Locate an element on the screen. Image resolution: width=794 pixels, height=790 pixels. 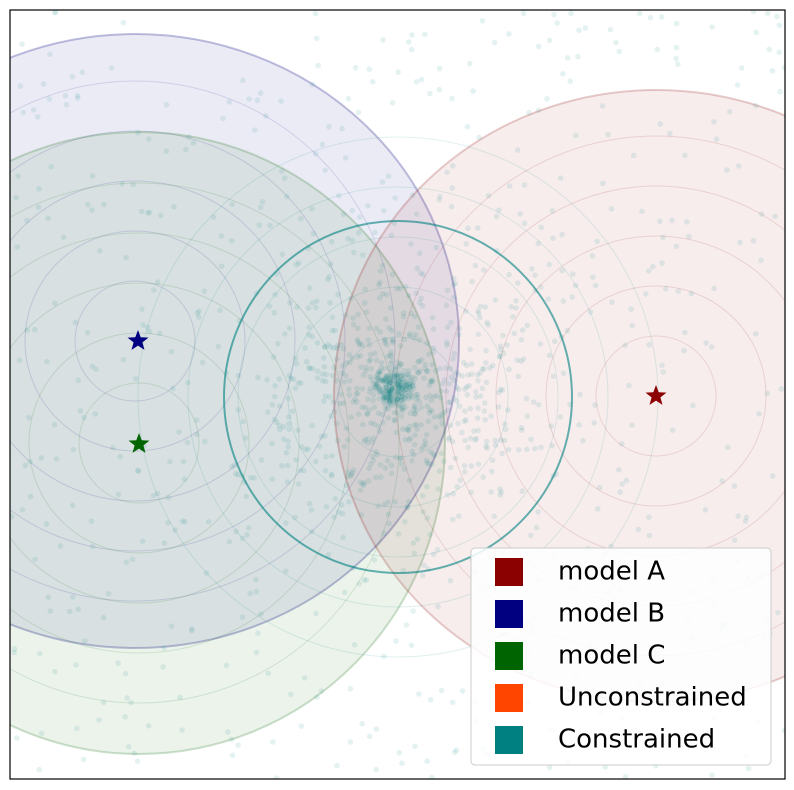
ring is located at coordinates (398, 397).